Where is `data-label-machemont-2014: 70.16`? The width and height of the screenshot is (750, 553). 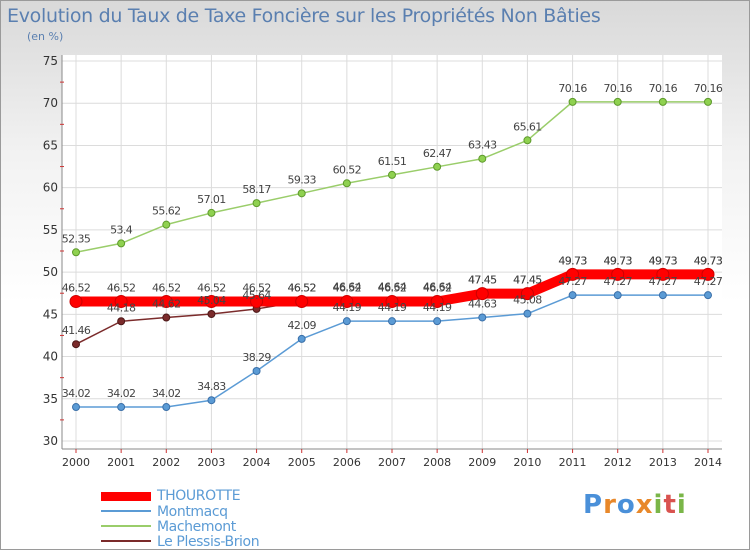
data-label-machemont-2014: 70.16 is located at coordinates (708, 88).